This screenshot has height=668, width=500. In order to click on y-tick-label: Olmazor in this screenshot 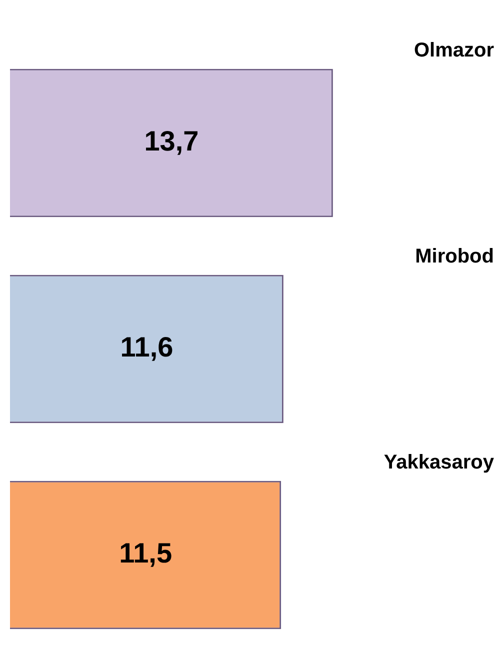, I will do `click(454, 50)`.